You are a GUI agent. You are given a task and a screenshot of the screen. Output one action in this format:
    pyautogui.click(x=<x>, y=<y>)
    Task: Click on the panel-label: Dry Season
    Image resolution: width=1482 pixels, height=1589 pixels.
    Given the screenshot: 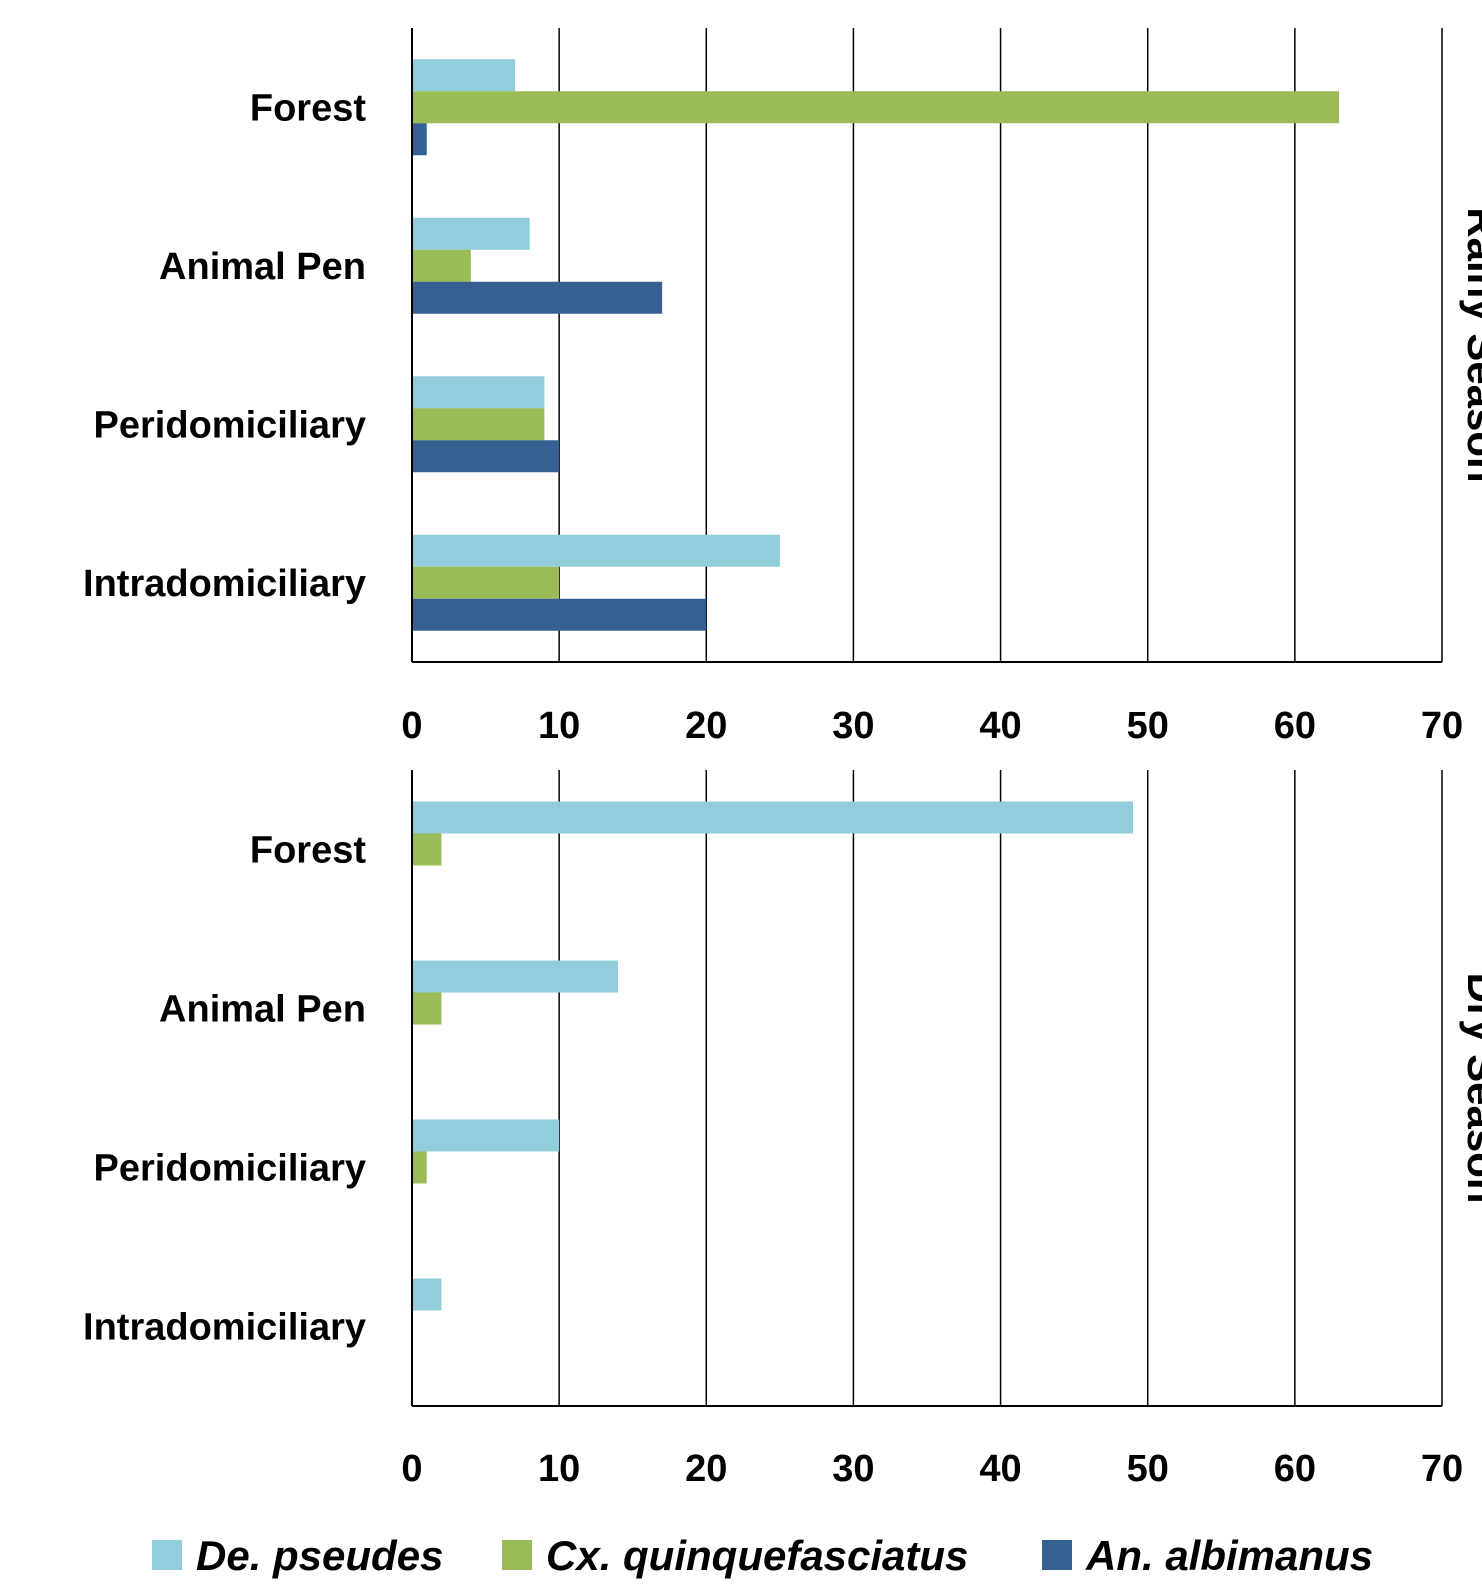 What is the action you would take?
    pyautogui.click(x=1470, y=1087)
    